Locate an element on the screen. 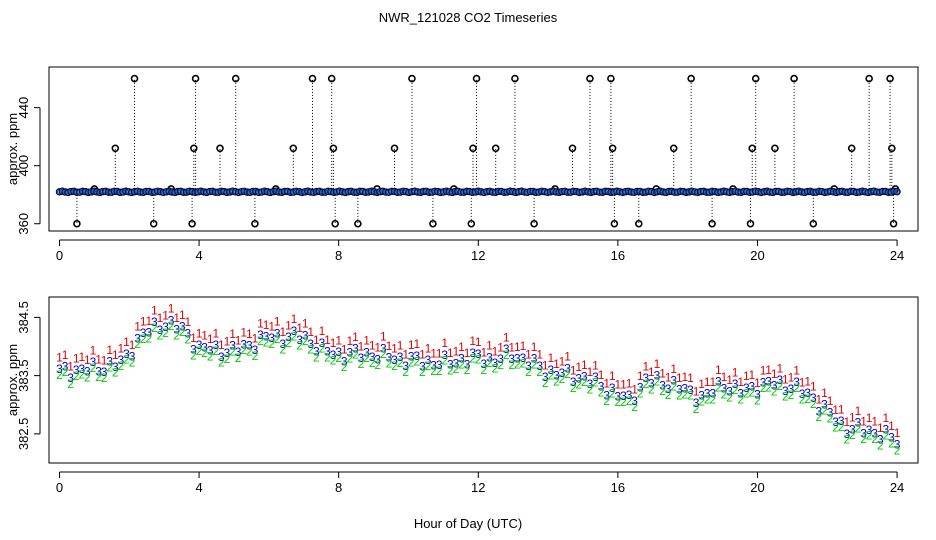  bottom-x-tick-label: 12 is located at coordinates (478, 487).